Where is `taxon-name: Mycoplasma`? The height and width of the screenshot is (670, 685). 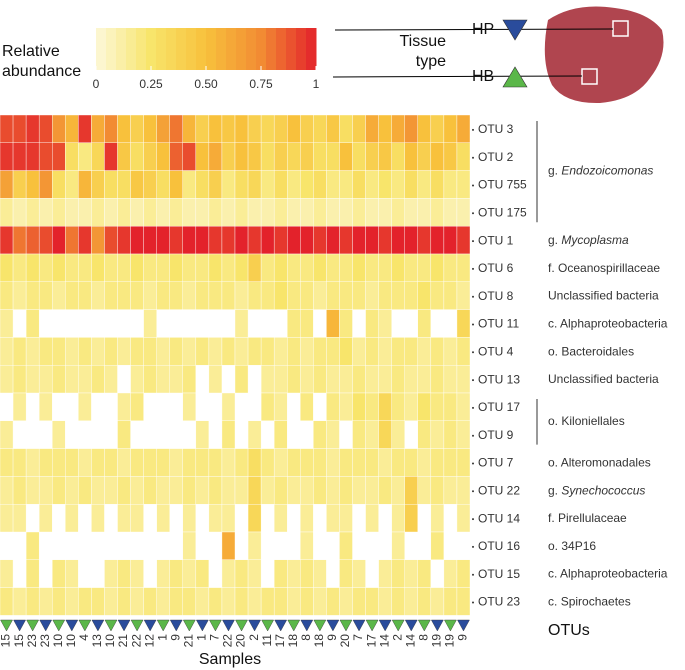
taxon-name: Mycoplasma is located at coordinates (595, 240).